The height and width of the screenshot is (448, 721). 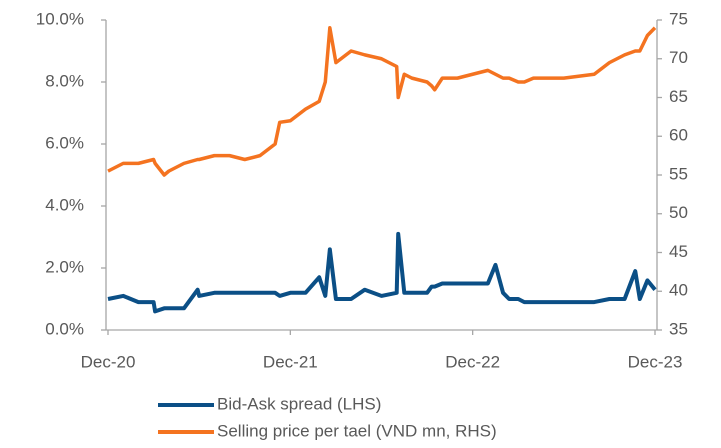 I want to click on y-tick-label: 4.0%, so click(x=64, y=204).